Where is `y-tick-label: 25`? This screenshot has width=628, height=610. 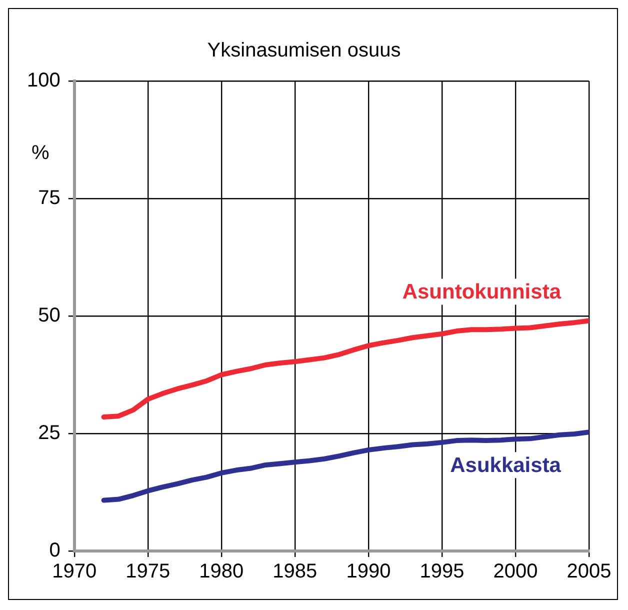
y-tick-label: 25 is located at coordinates (49, 433).